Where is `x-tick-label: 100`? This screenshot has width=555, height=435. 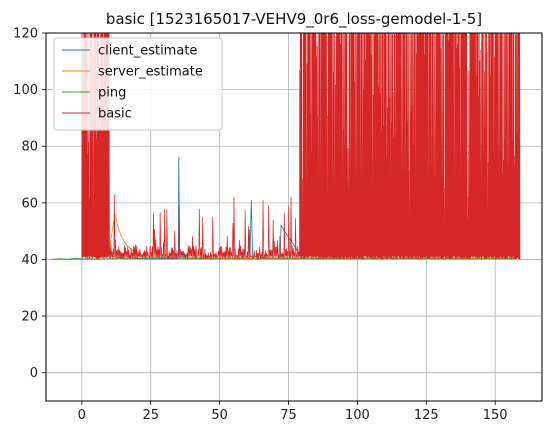 x-tick-label: 100 is located at coordinates (357, 415).